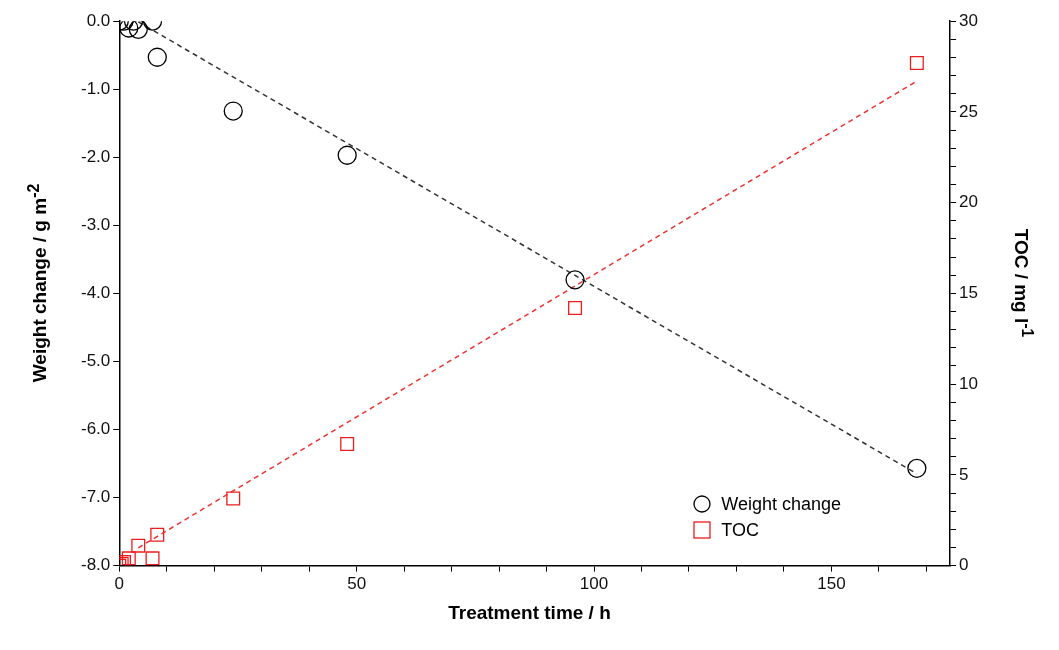 This screenshot has width=1059, height=650. Describe the element at coordinates (96, 225) in the screenshot. I see `y-tick-label: -3.0` at that location.